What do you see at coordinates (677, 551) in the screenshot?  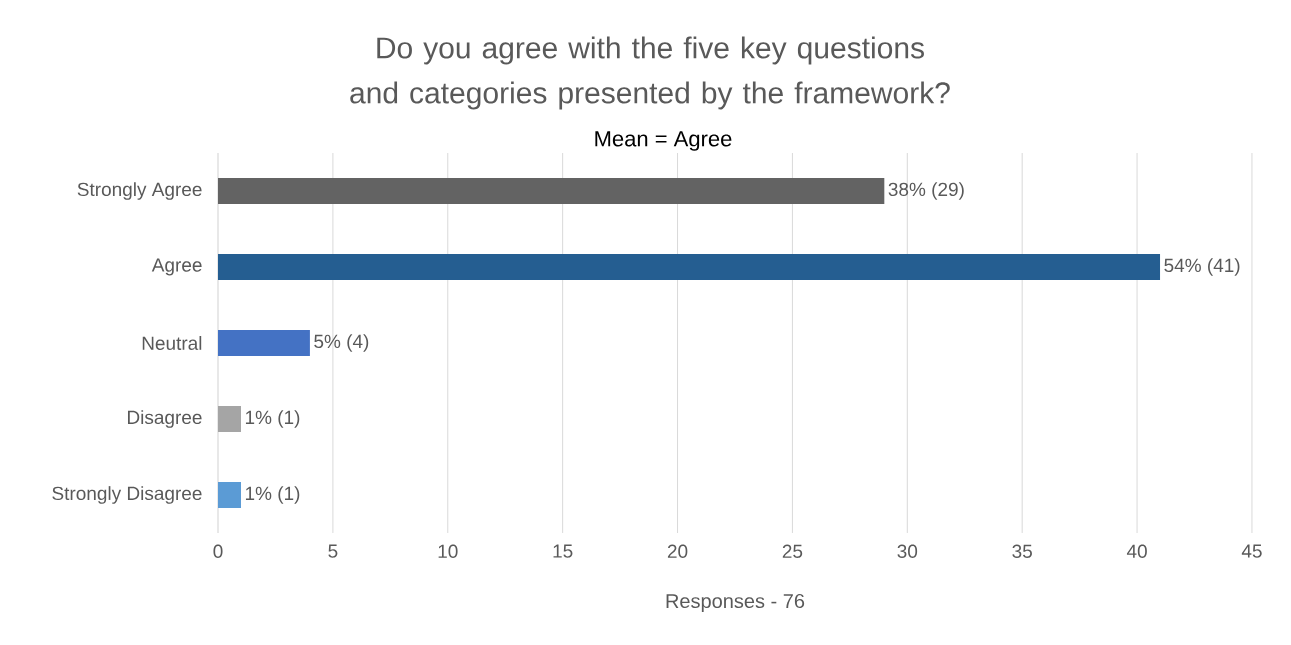 I see `x-tick-label: 20` at bounding box center [677, 551].